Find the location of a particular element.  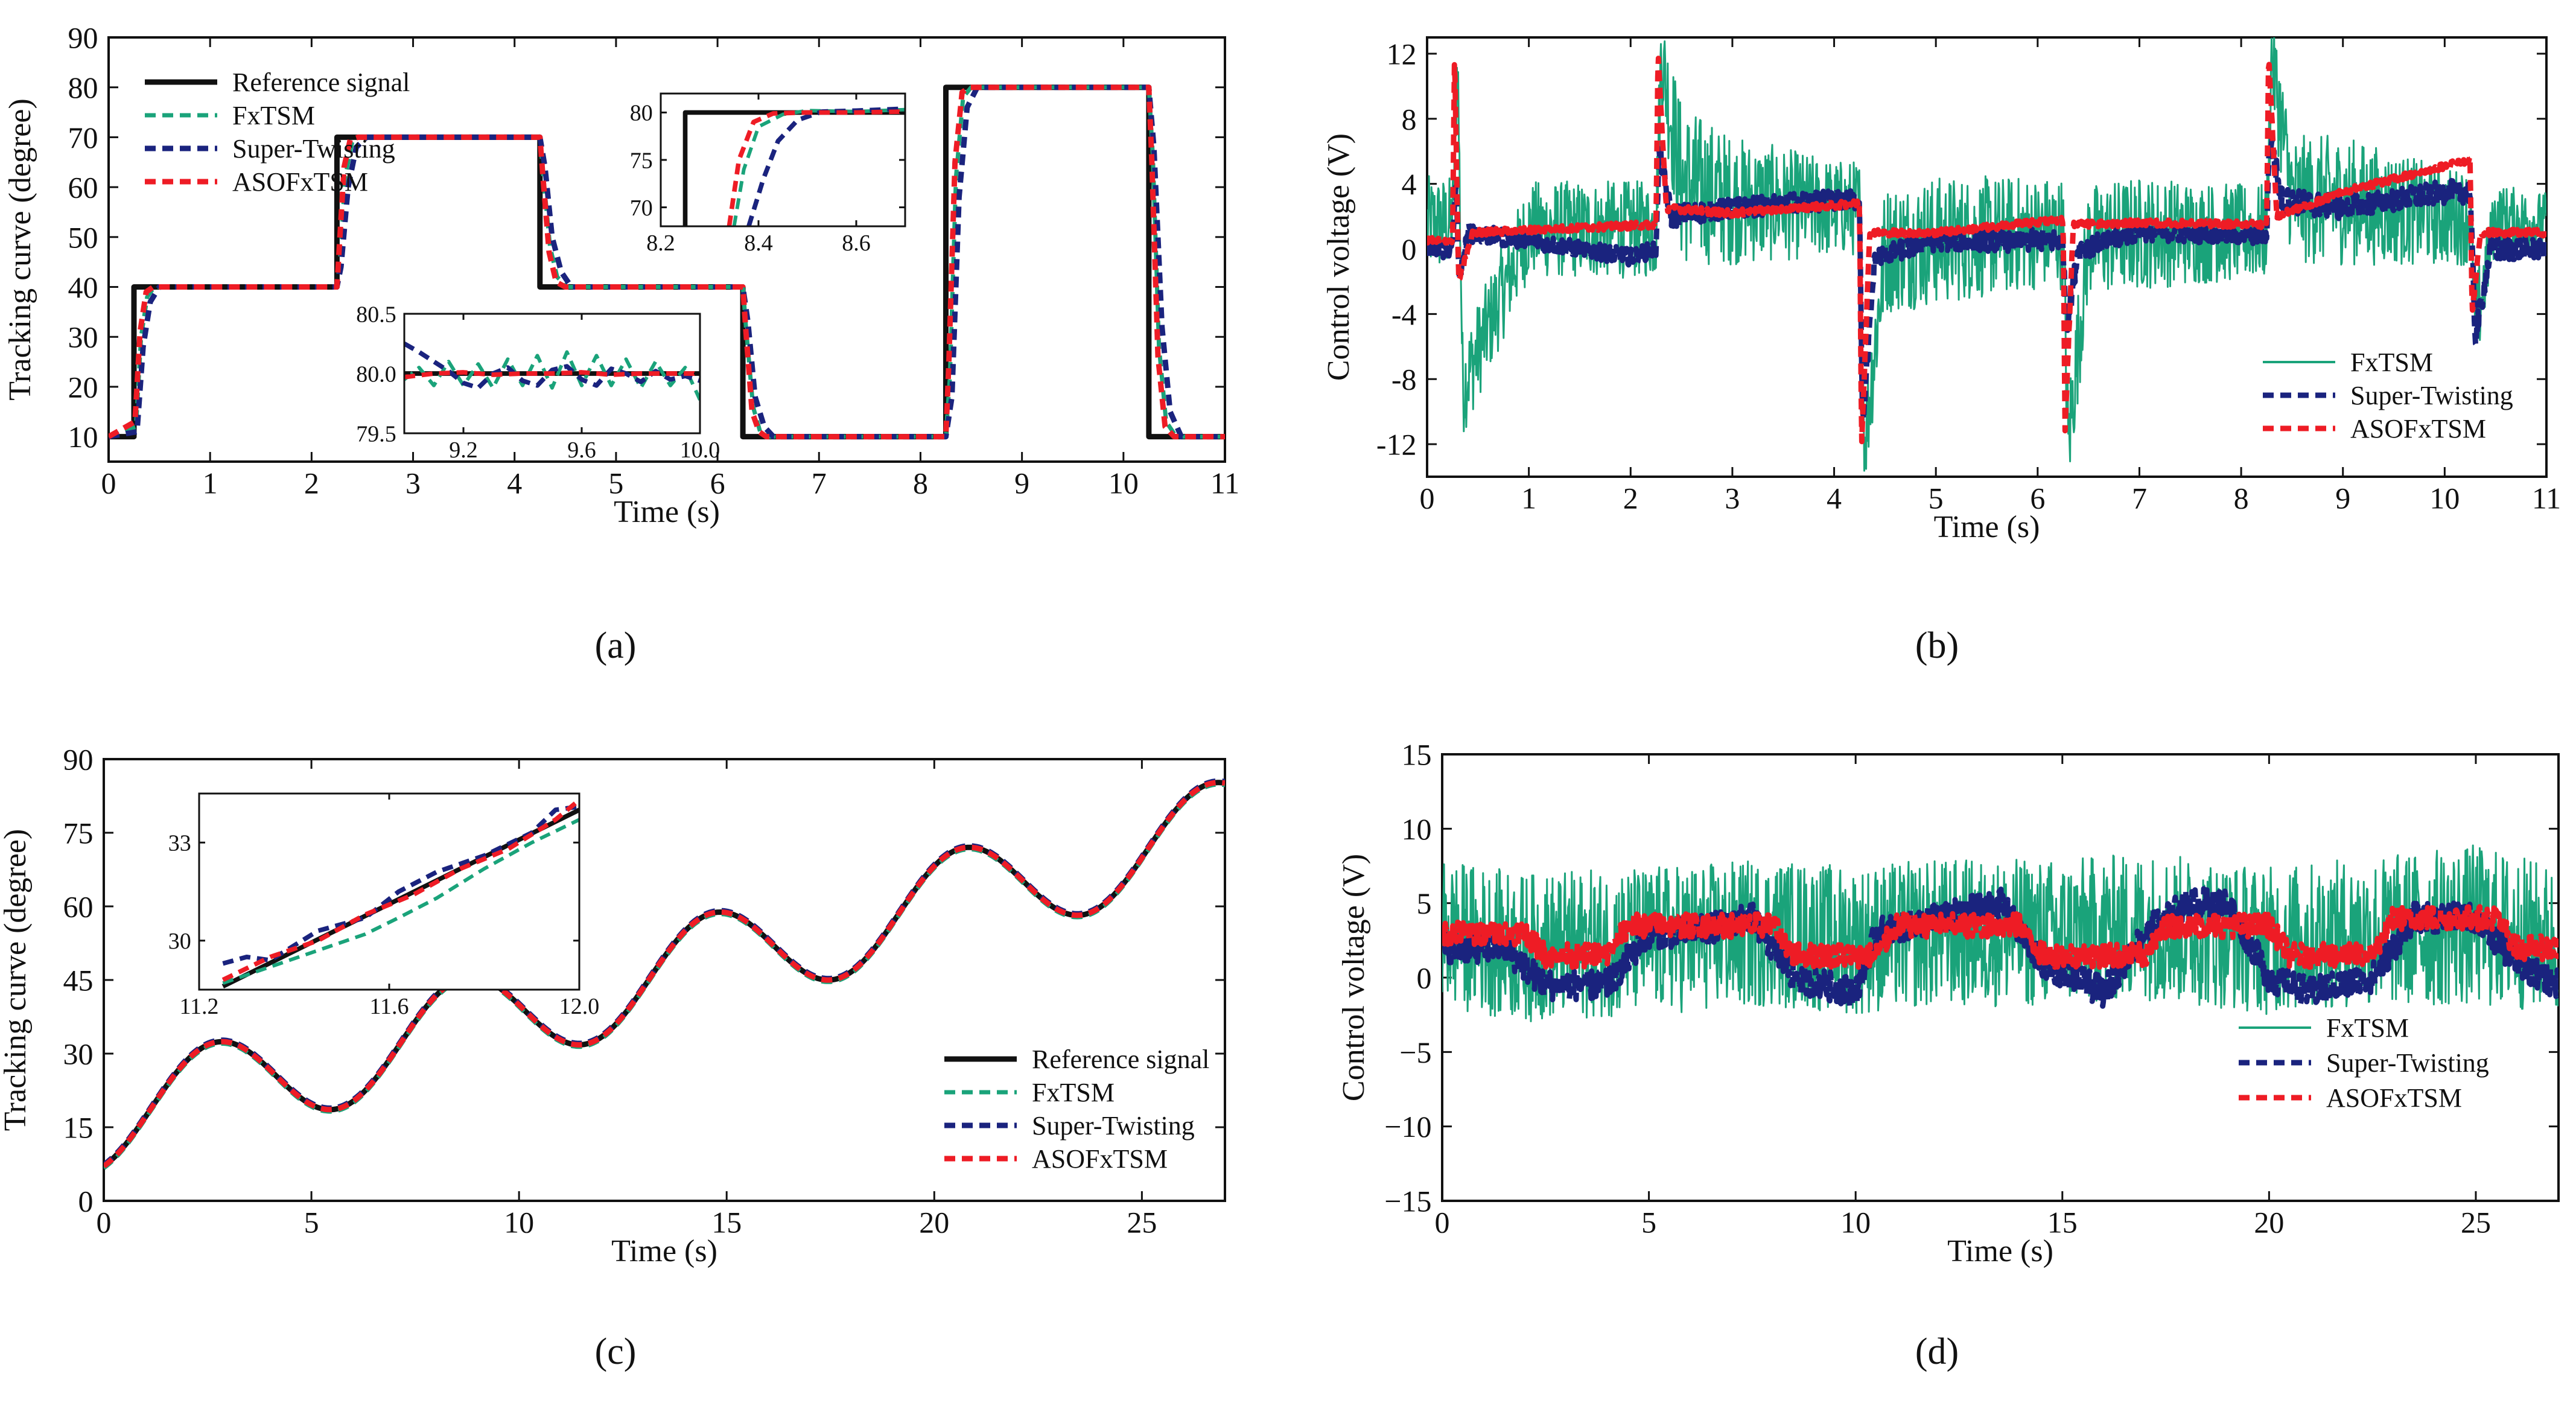

y-tick-label: 80 is located at coordinates (83, 87).